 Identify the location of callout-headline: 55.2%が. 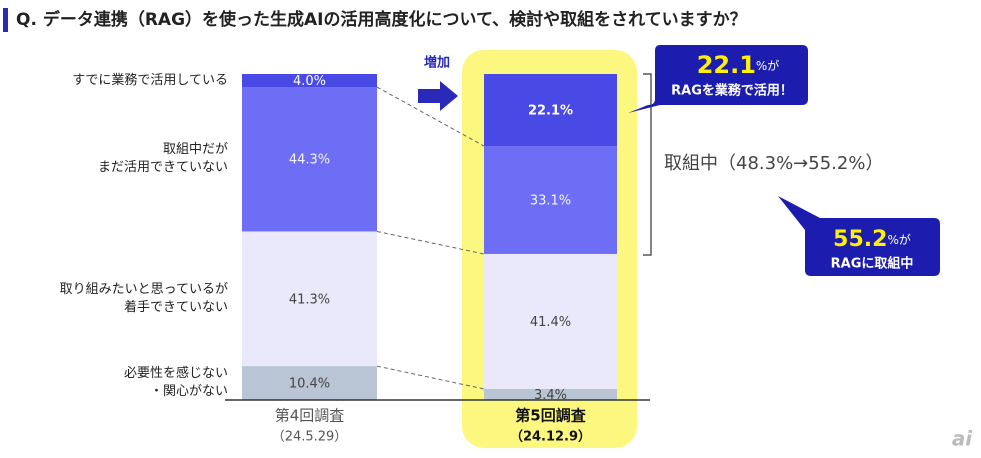
(872, 239).